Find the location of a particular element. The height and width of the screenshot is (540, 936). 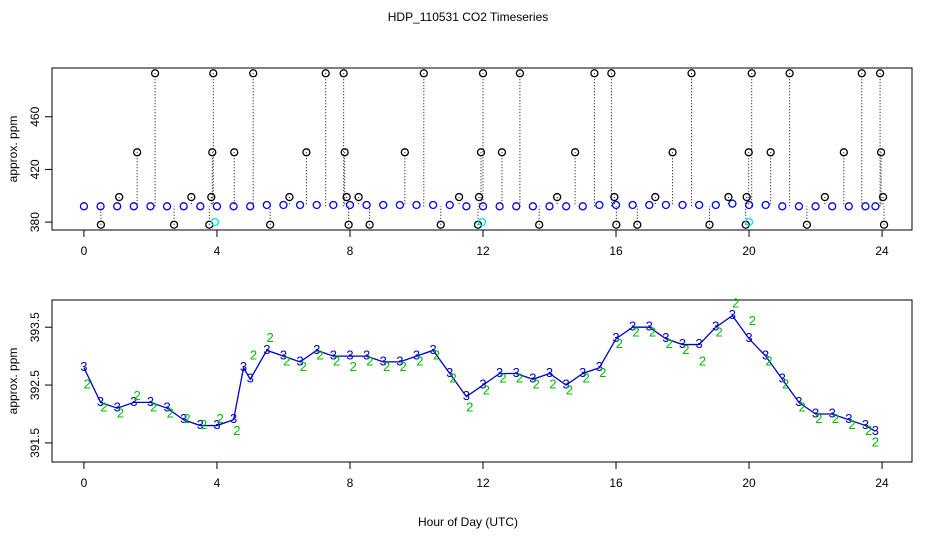

y-tick-label: 420 is located at coordinates (35, 169).